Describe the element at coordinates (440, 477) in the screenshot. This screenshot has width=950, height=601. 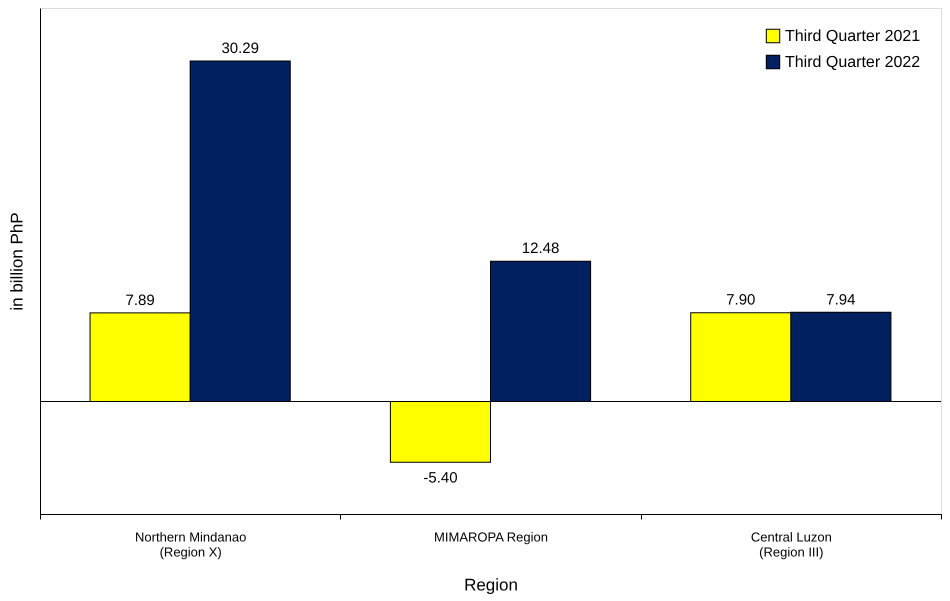
I see `data-label: -5.40` at that location.